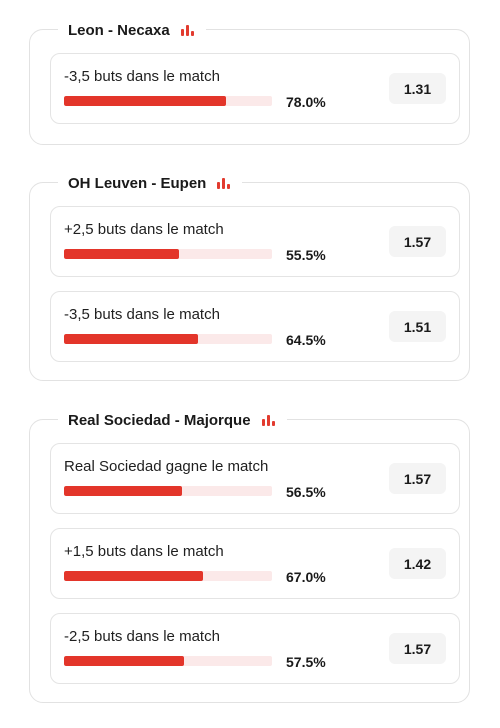  Describe the element at coordinates (306, 255) in the screenshot. I see `probability-value: 55.5%` at that location.